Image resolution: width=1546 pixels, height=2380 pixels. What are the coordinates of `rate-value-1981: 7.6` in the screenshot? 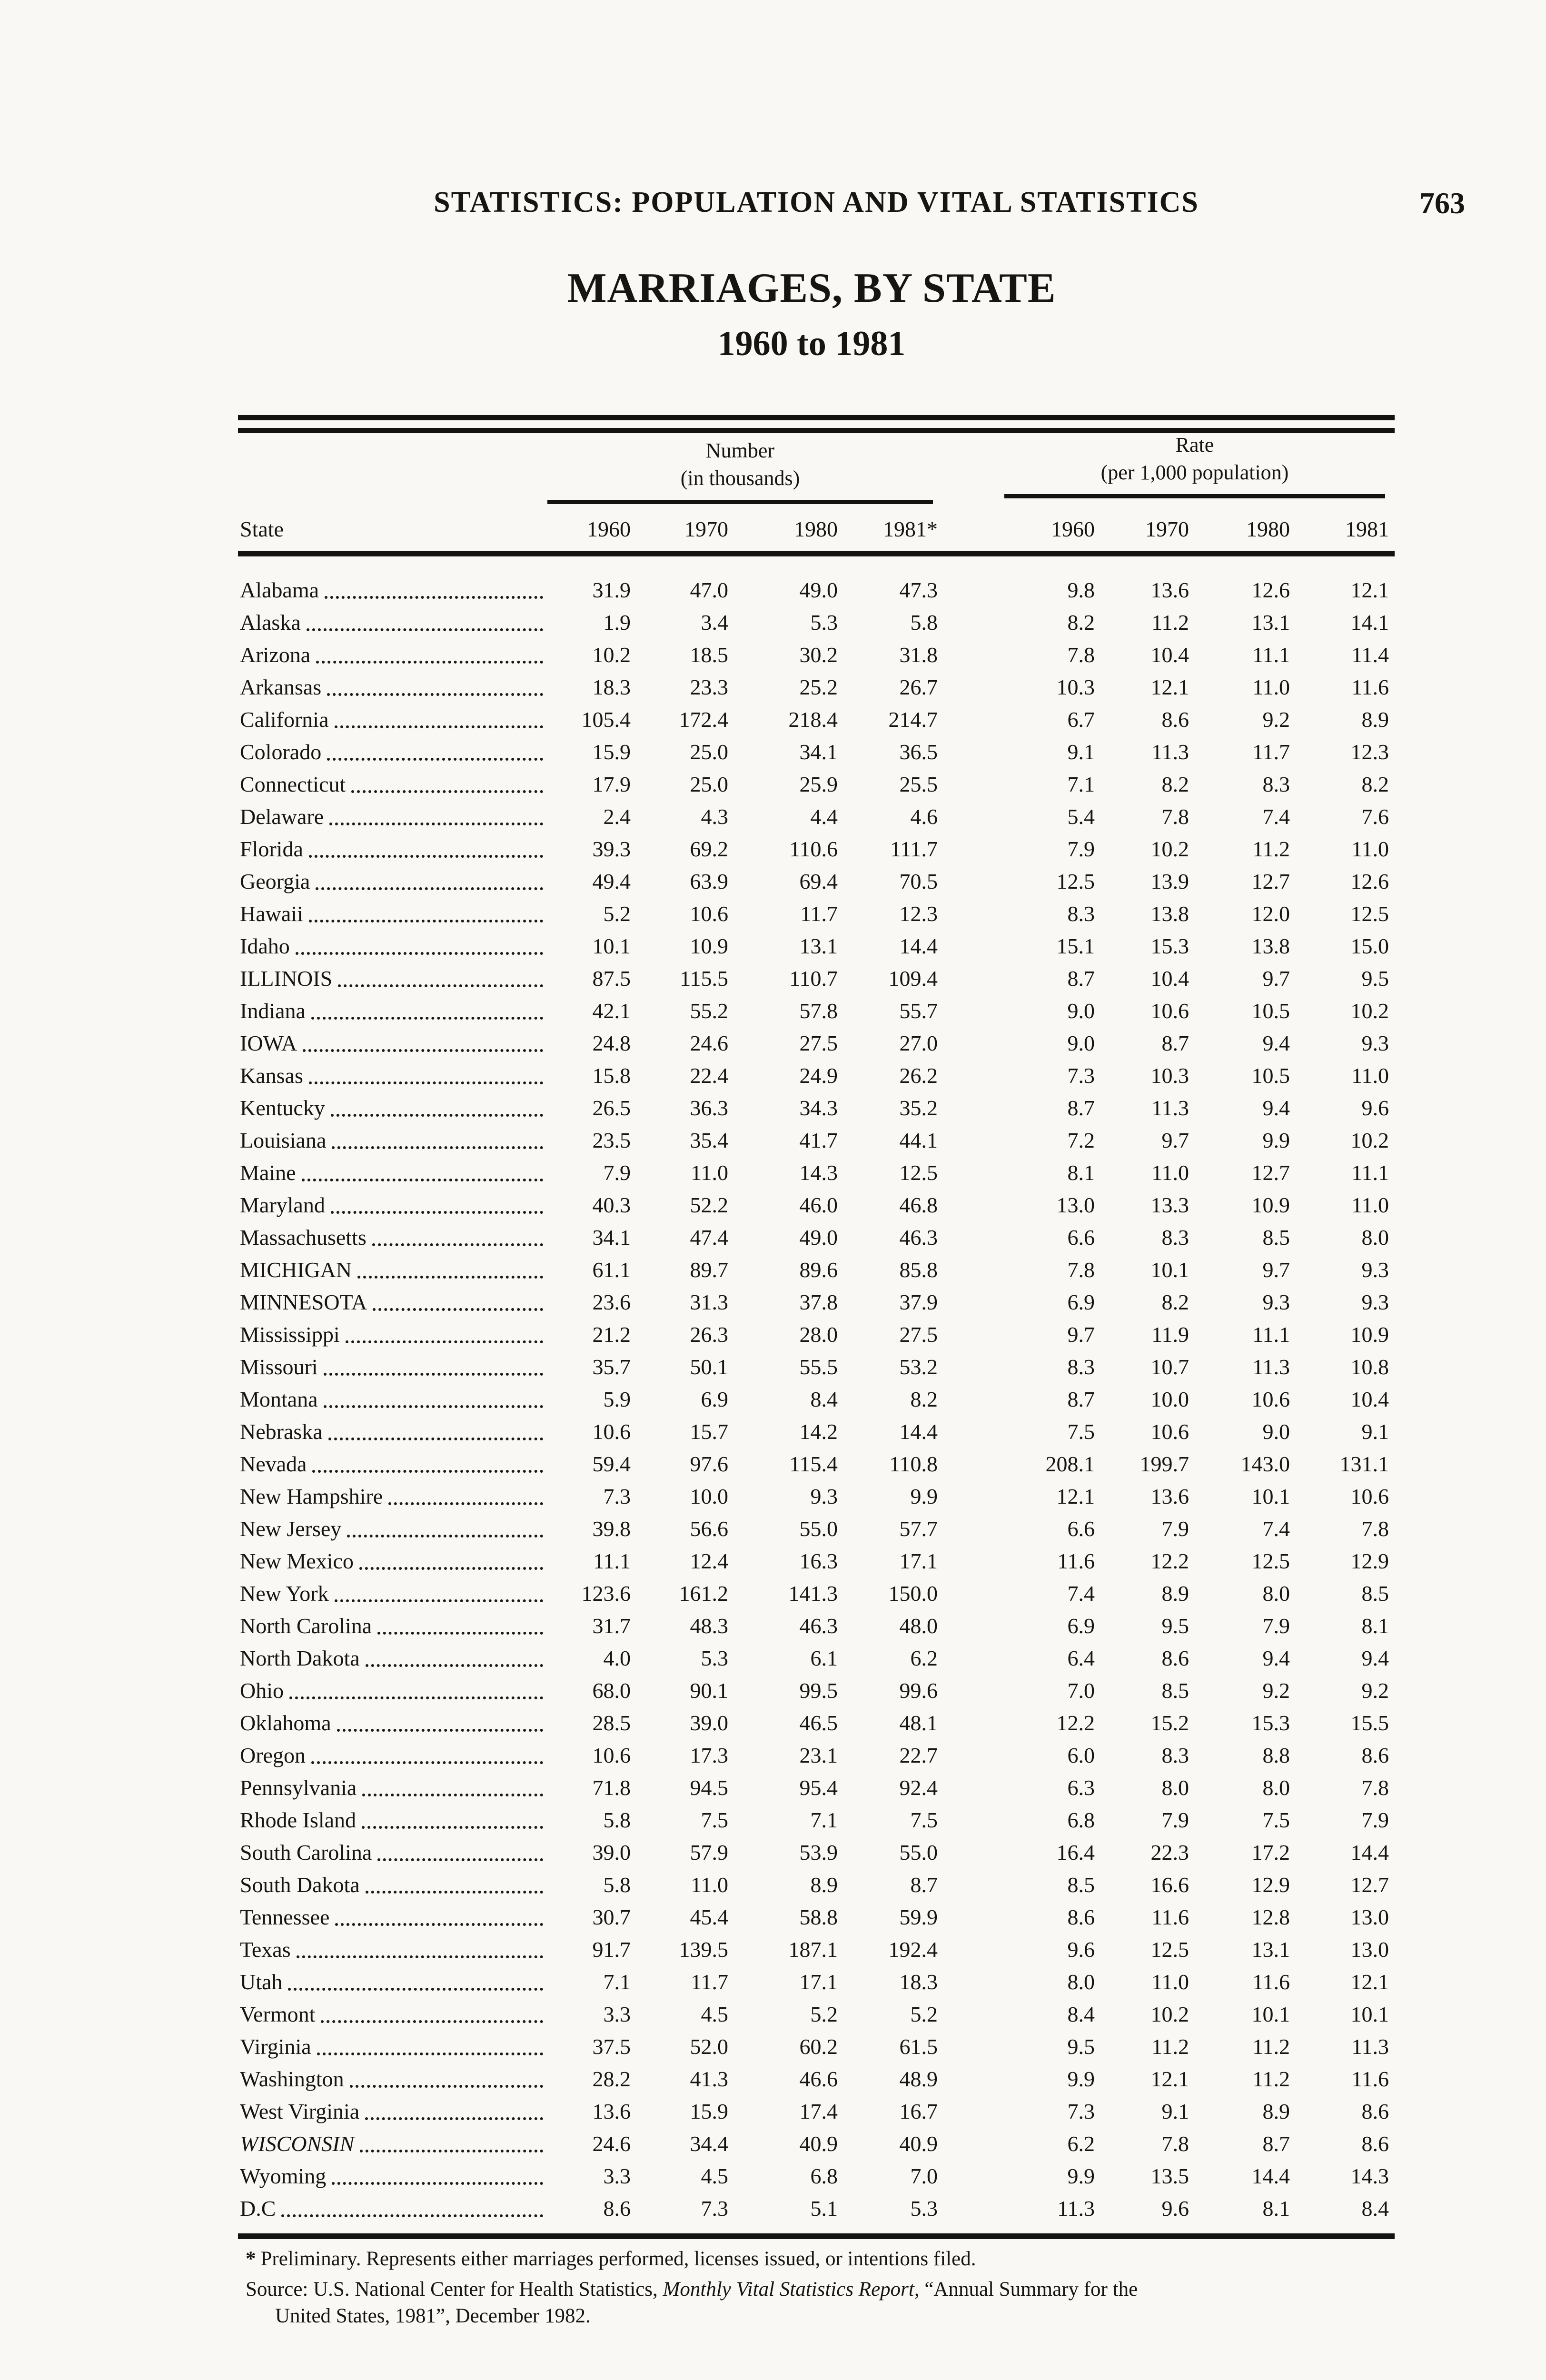 It's located at (1375, 816).